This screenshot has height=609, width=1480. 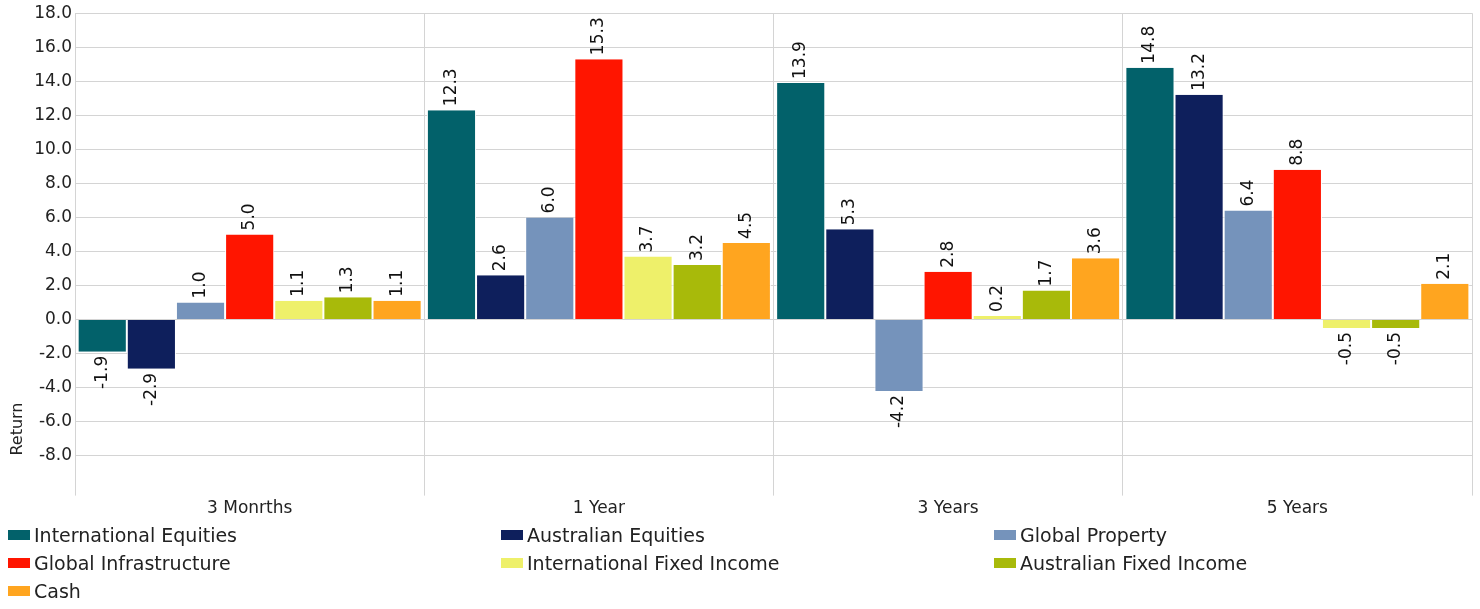 What do you see at coordinates (897, 411) in the screenshot?
I see `data-label: -4.2` at bounding box center [897, 411].